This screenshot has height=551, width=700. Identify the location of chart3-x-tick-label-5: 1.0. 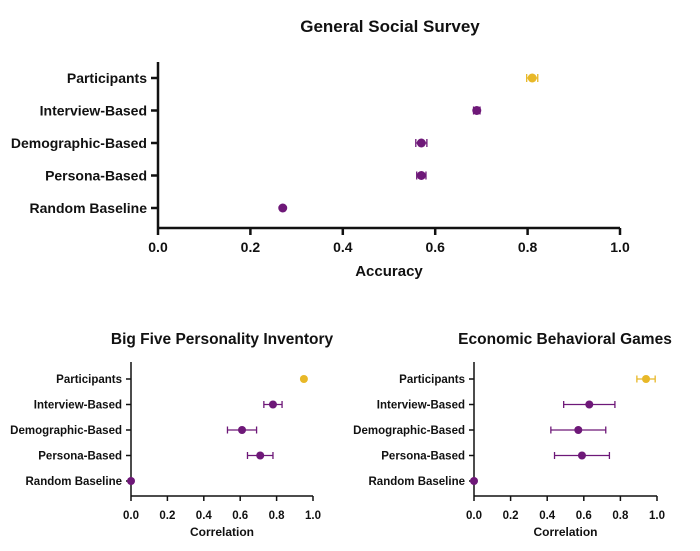
(657, 516).